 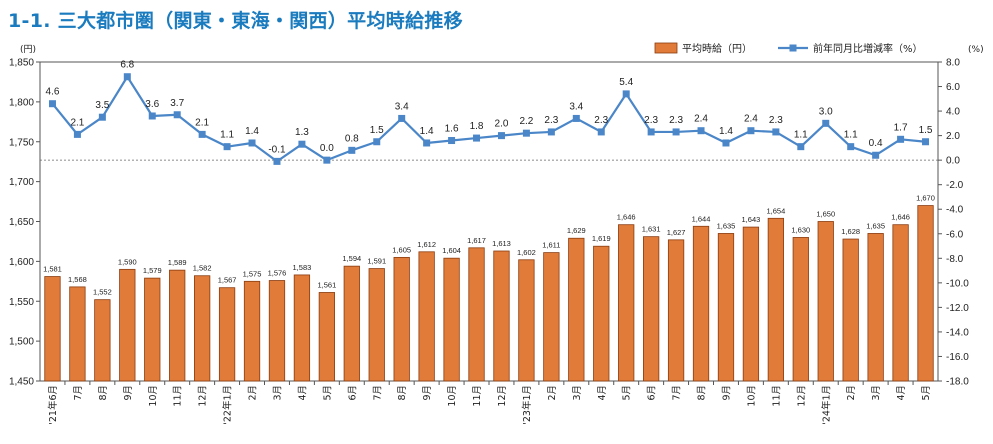 What do you see at coordinates (451, 250) in the screenshot?
I see `bar-value-label: 1,604` at bounding box center [451, 250].